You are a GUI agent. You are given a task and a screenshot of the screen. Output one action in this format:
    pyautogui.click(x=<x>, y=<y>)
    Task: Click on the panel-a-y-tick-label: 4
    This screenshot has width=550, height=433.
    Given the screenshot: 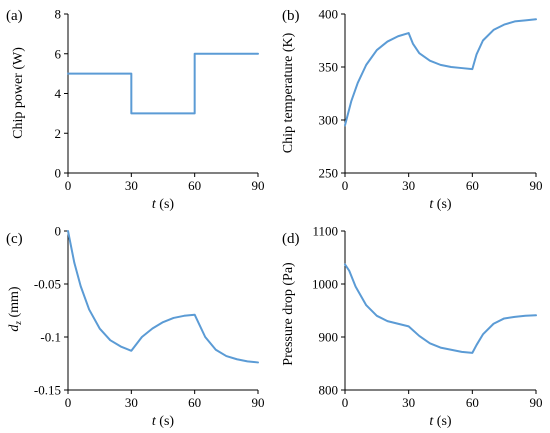 What is the action you would take?
    pyautogui.click(x=58, y=93)
    